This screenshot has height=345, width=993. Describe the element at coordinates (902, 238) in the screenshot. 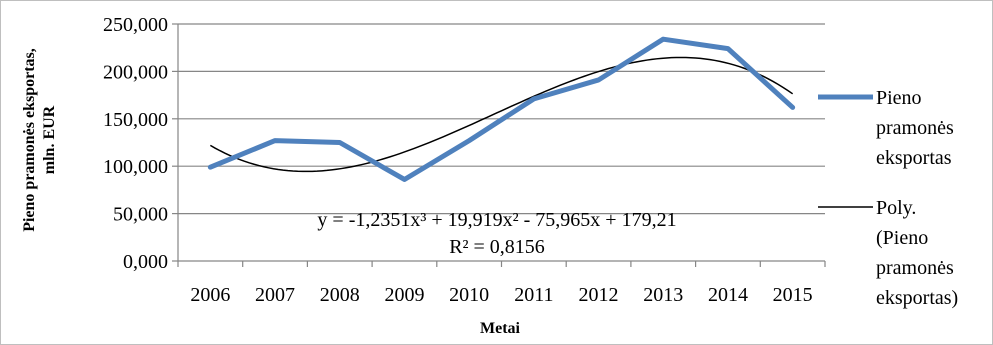

I see `legend-label-trendline-line: (Pieno` at that location.